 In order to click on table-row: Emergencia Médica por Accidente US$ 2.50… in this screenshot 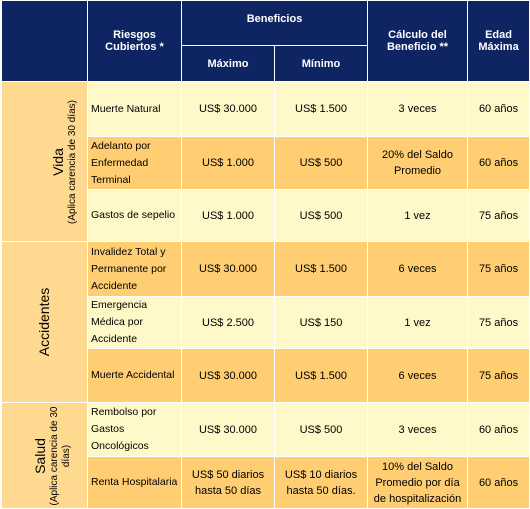, I will do `click(266, 322)`.